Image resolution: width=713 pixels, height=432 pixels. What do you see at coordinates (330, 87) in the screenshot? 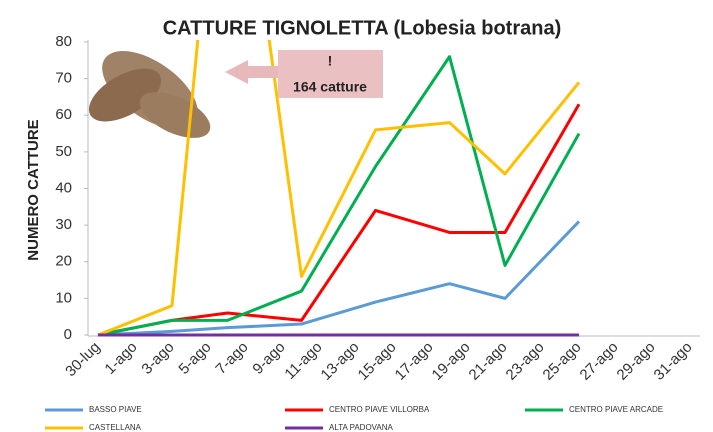
I see `annotation-text: 164 catture` at bounding box center [330, 87].